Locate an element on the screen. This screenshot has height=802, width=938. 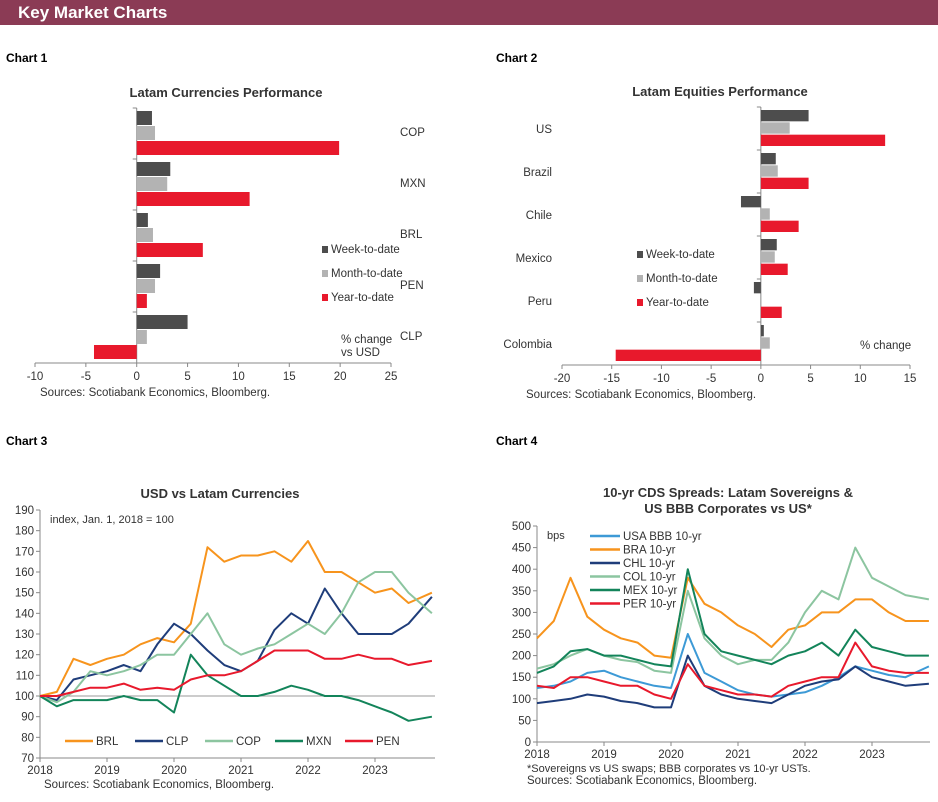
series-line-mxn is located at coordinates (236, 687).